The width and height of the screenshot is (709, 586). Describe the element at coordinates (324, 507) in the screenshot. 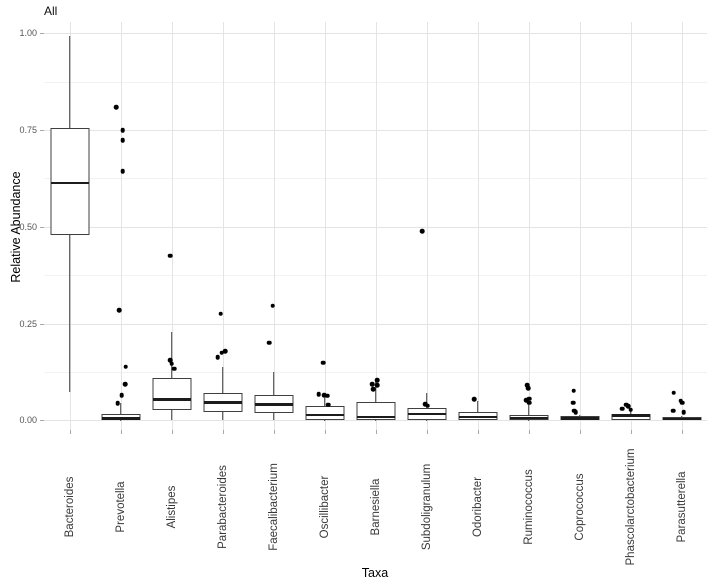

I see `x-tick-label: Oscillibacter` at that location.